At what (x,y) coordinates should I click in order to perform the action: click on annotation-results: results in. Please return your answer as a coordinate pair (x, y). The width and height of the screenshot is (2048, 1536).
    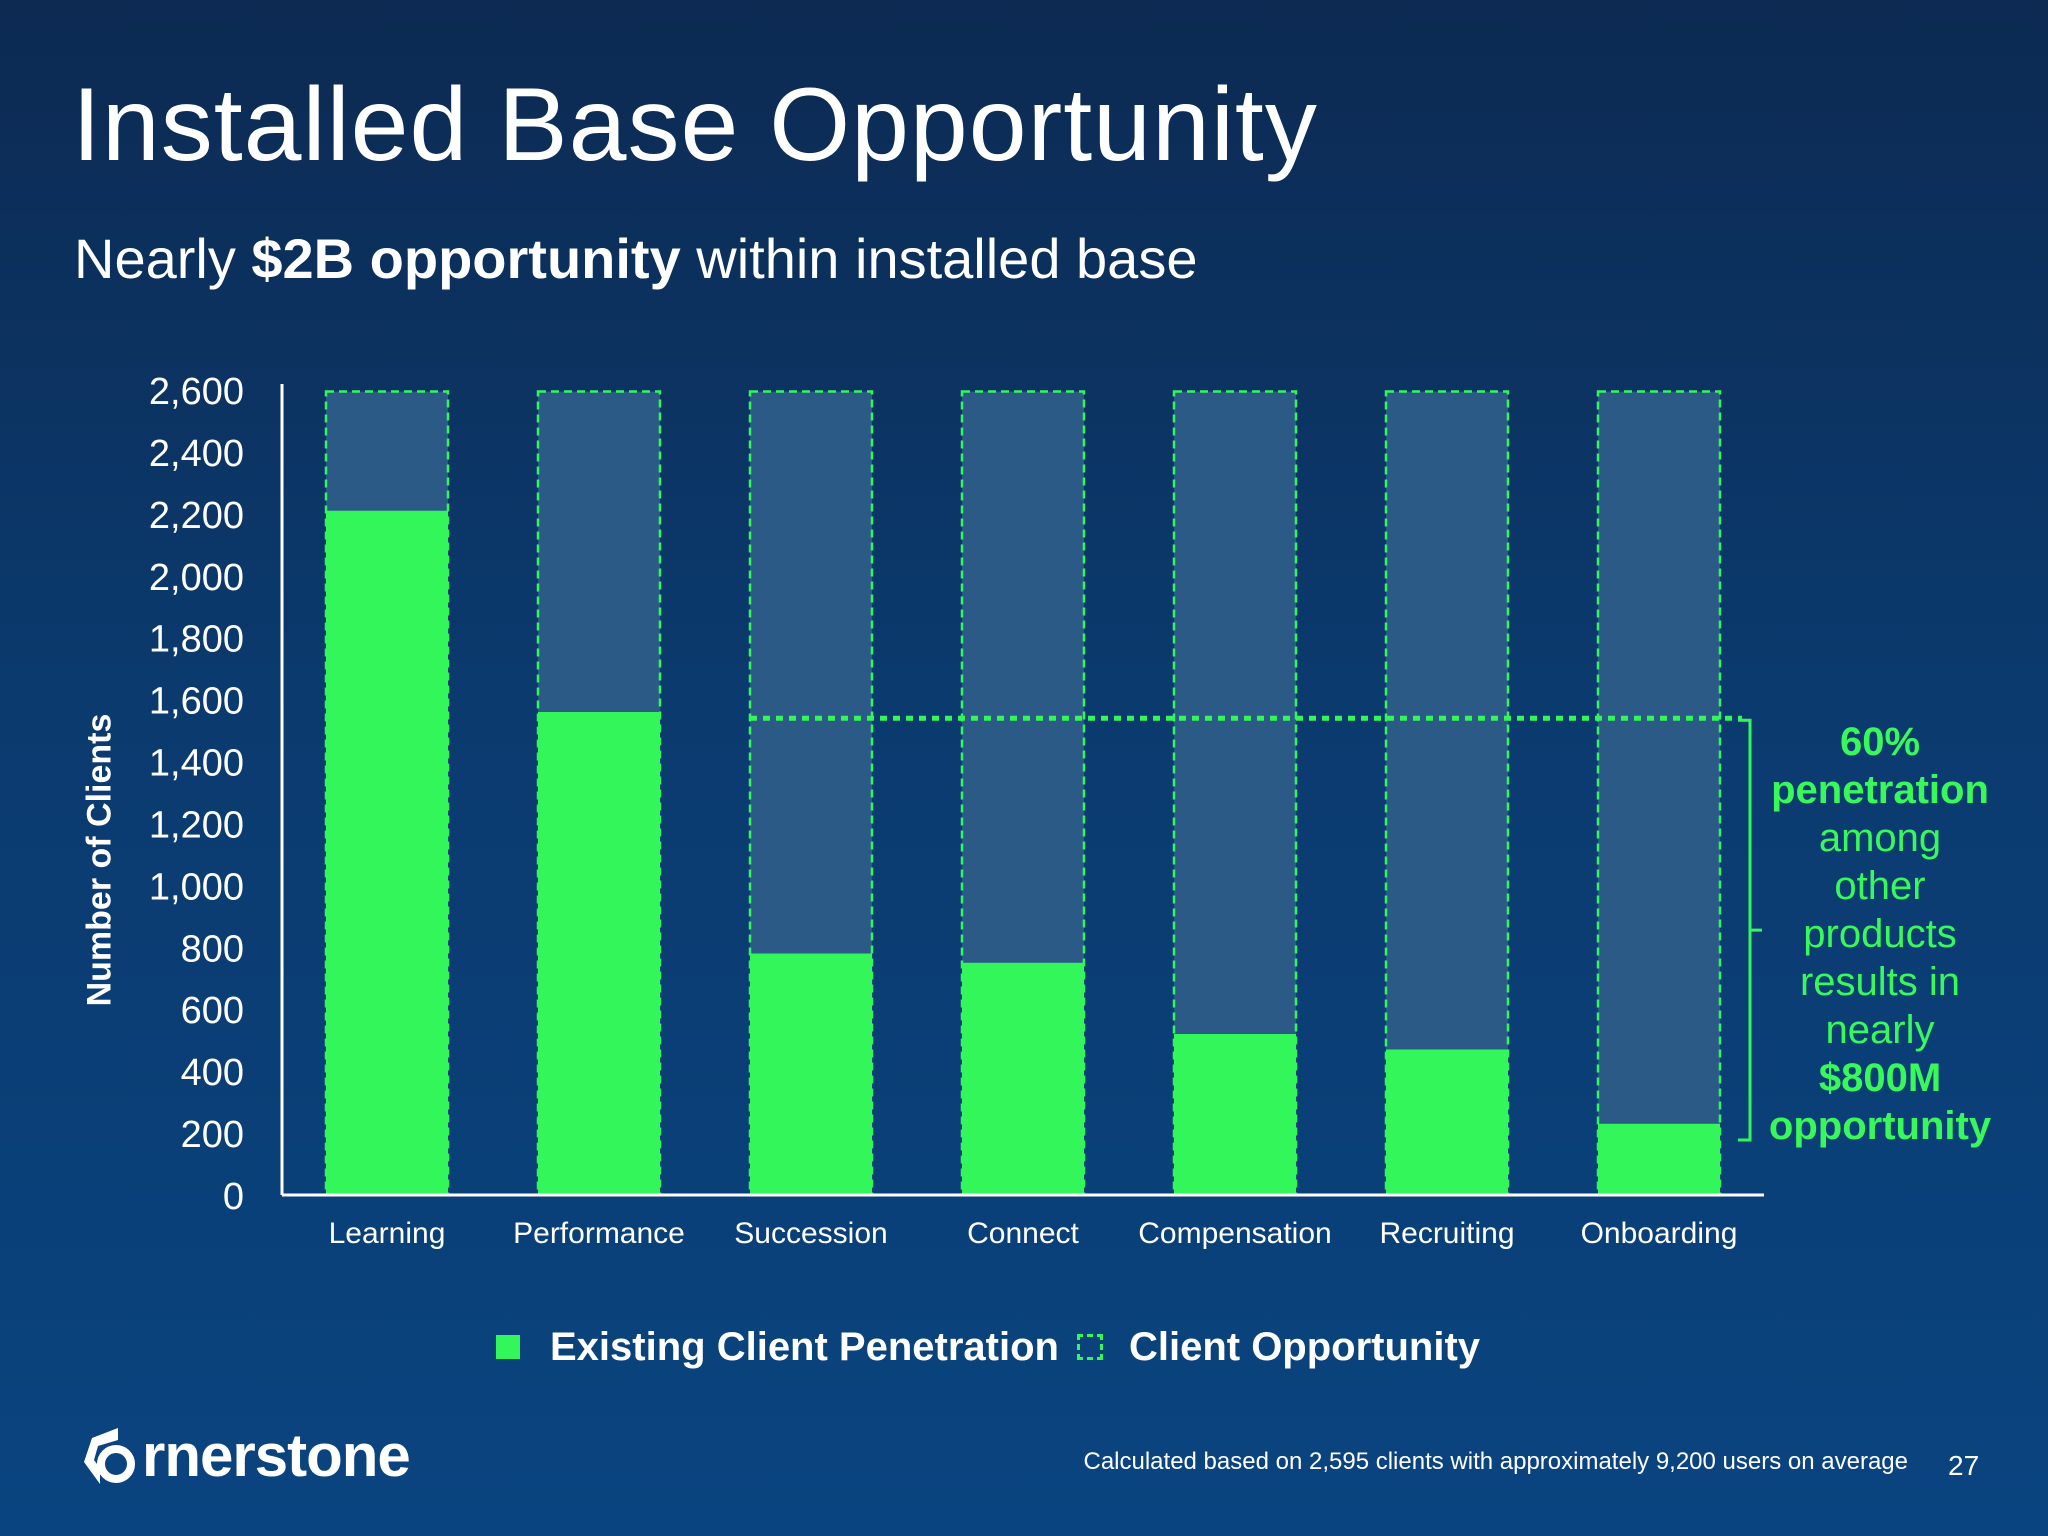
    Looking at the image, I should click on (1880, 982).